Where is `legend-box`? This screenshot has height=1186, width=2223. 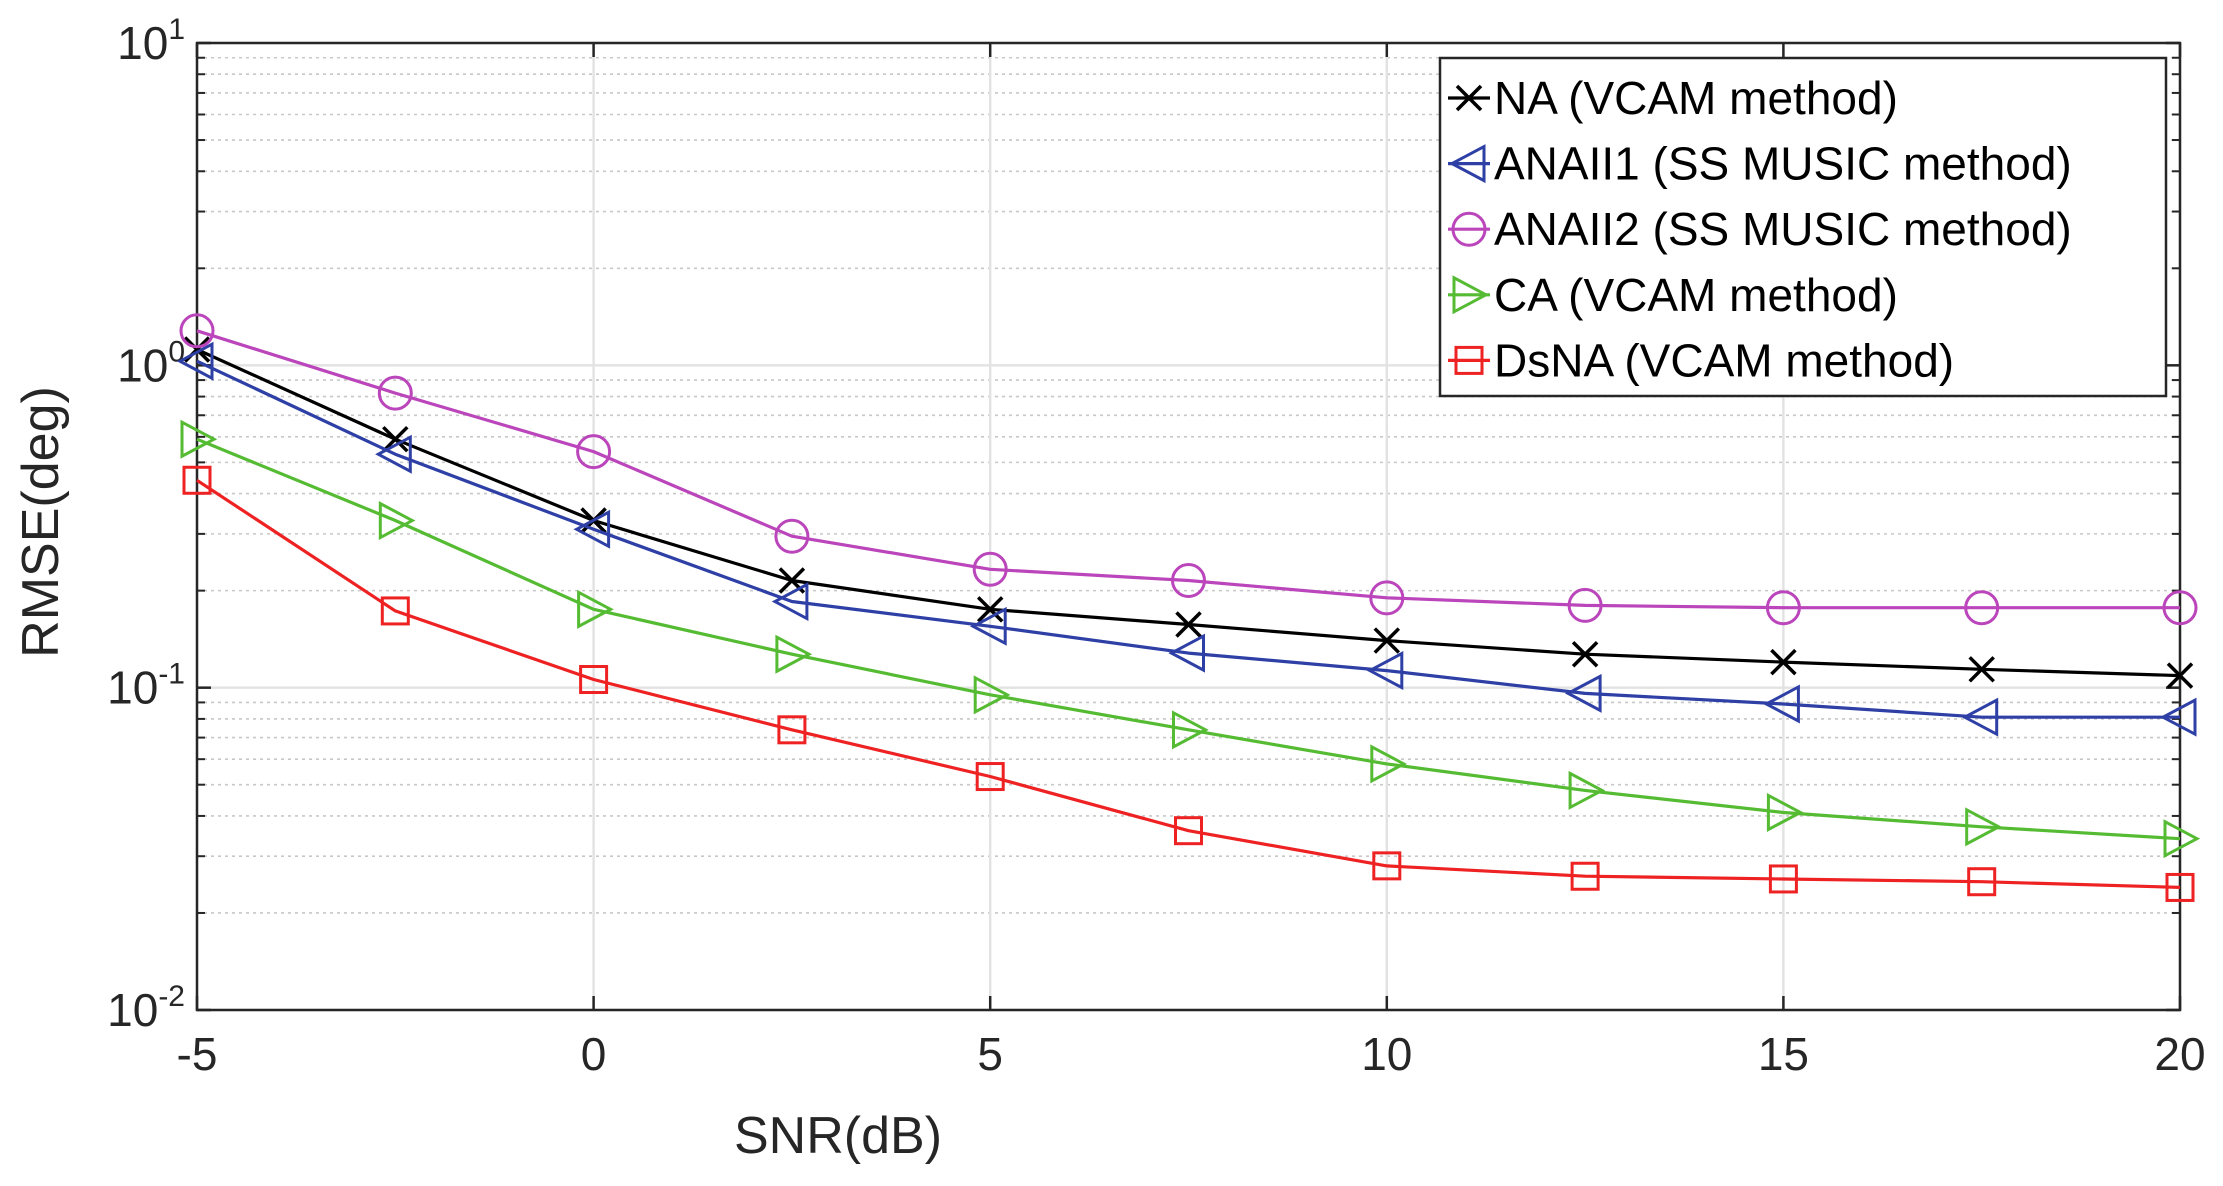 legend-box is located at coordinates (1803, 227).